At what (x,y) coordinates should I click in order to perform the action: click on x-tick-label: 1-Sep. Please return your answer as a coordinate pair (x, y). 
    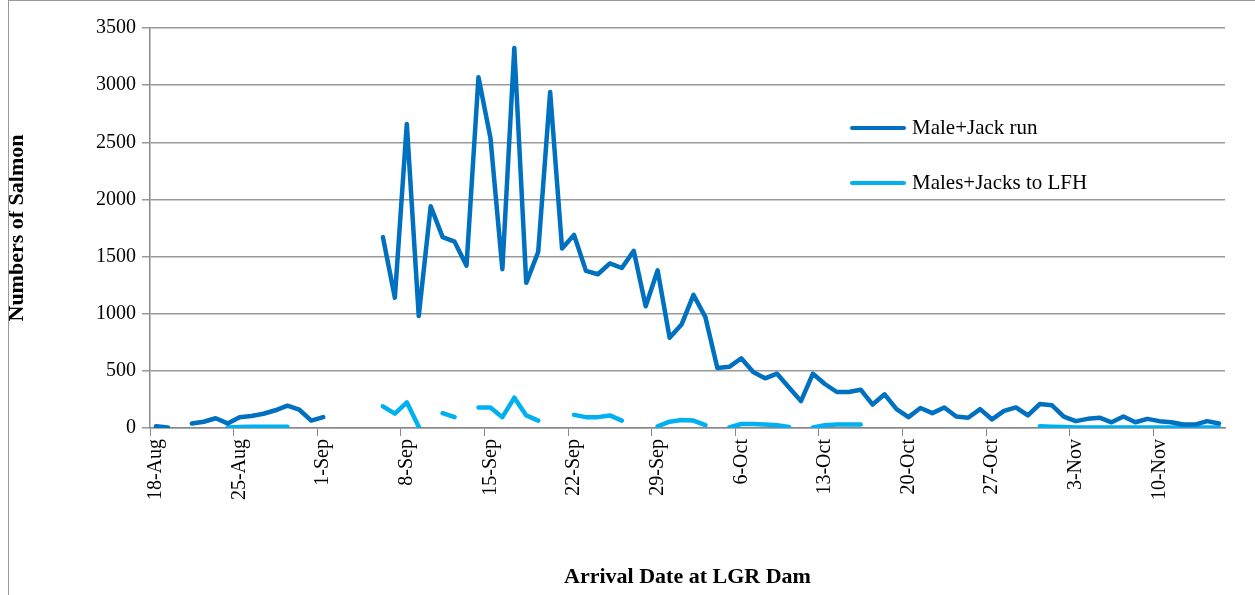
    Looking at the image, I should click on (322, 462).